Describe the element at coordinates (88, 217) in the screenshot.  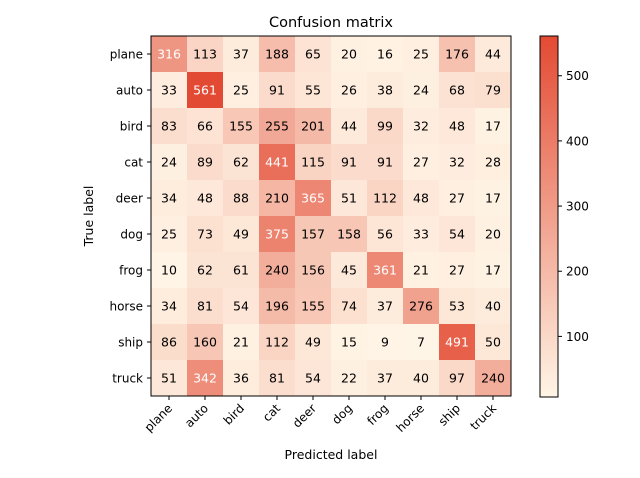
I see `y-axis-label: True label` at that location.